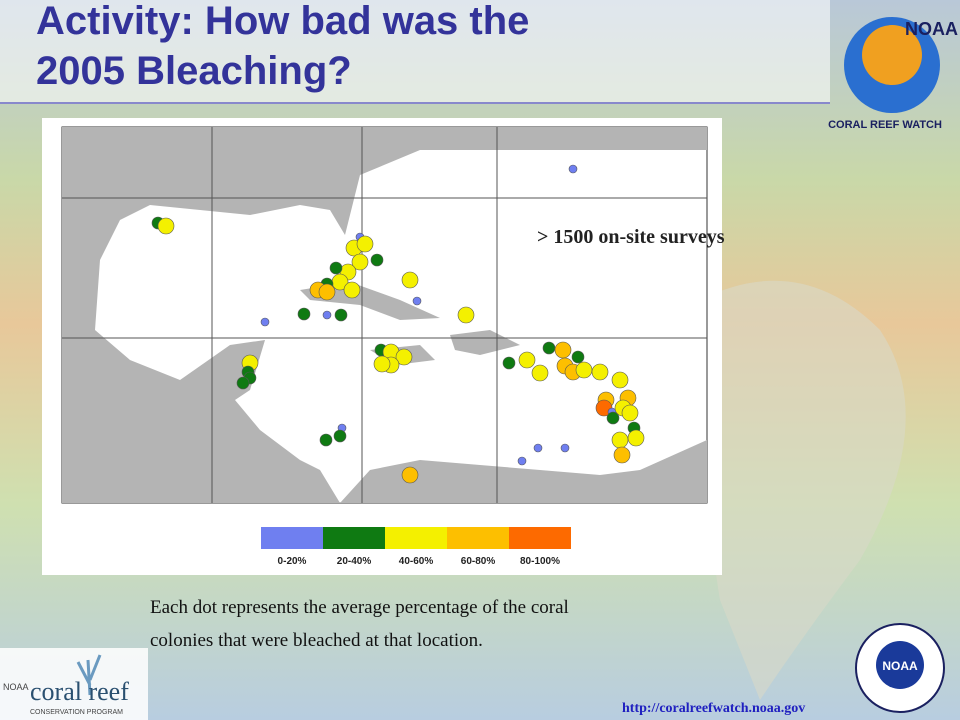  Describe the element at coordinates (194, 71) in the screenshot. I see `slide-title: 2005 Bleaching?` at that location.